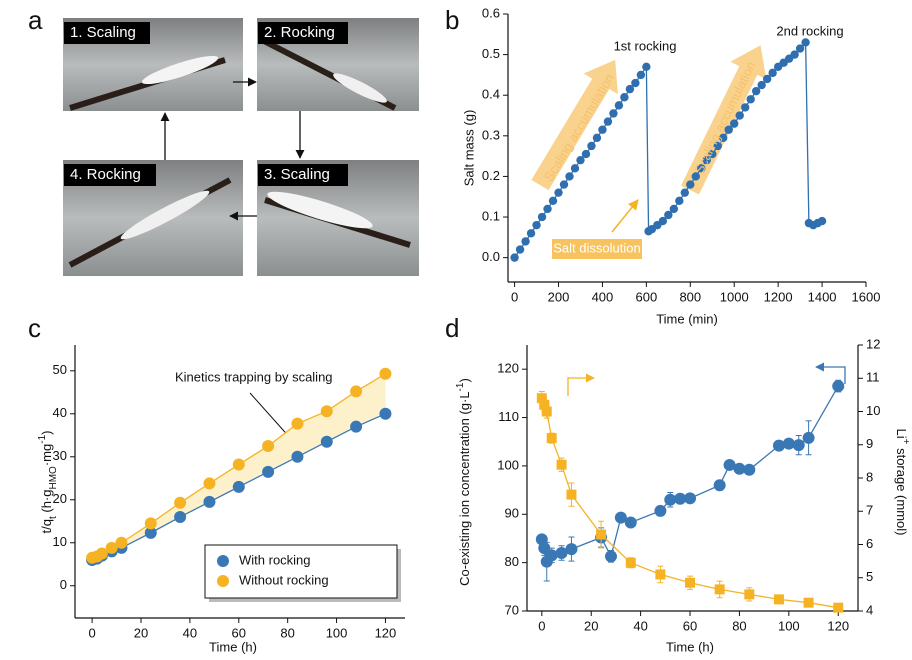 This screenshot has height=660, width=912. Describe the element at coordinates (460, 386) in the screenshot. I see `label-part: -1` at that location.